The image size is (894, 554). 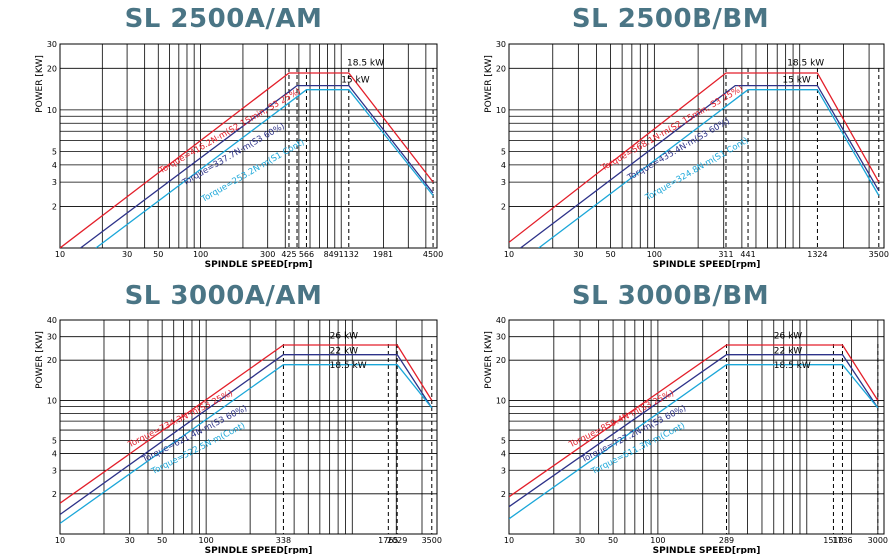 What do you see at coordinates (288, 254) in the screenshot?
I see `x-tick-label: 425` at bounding box center [288, 254].